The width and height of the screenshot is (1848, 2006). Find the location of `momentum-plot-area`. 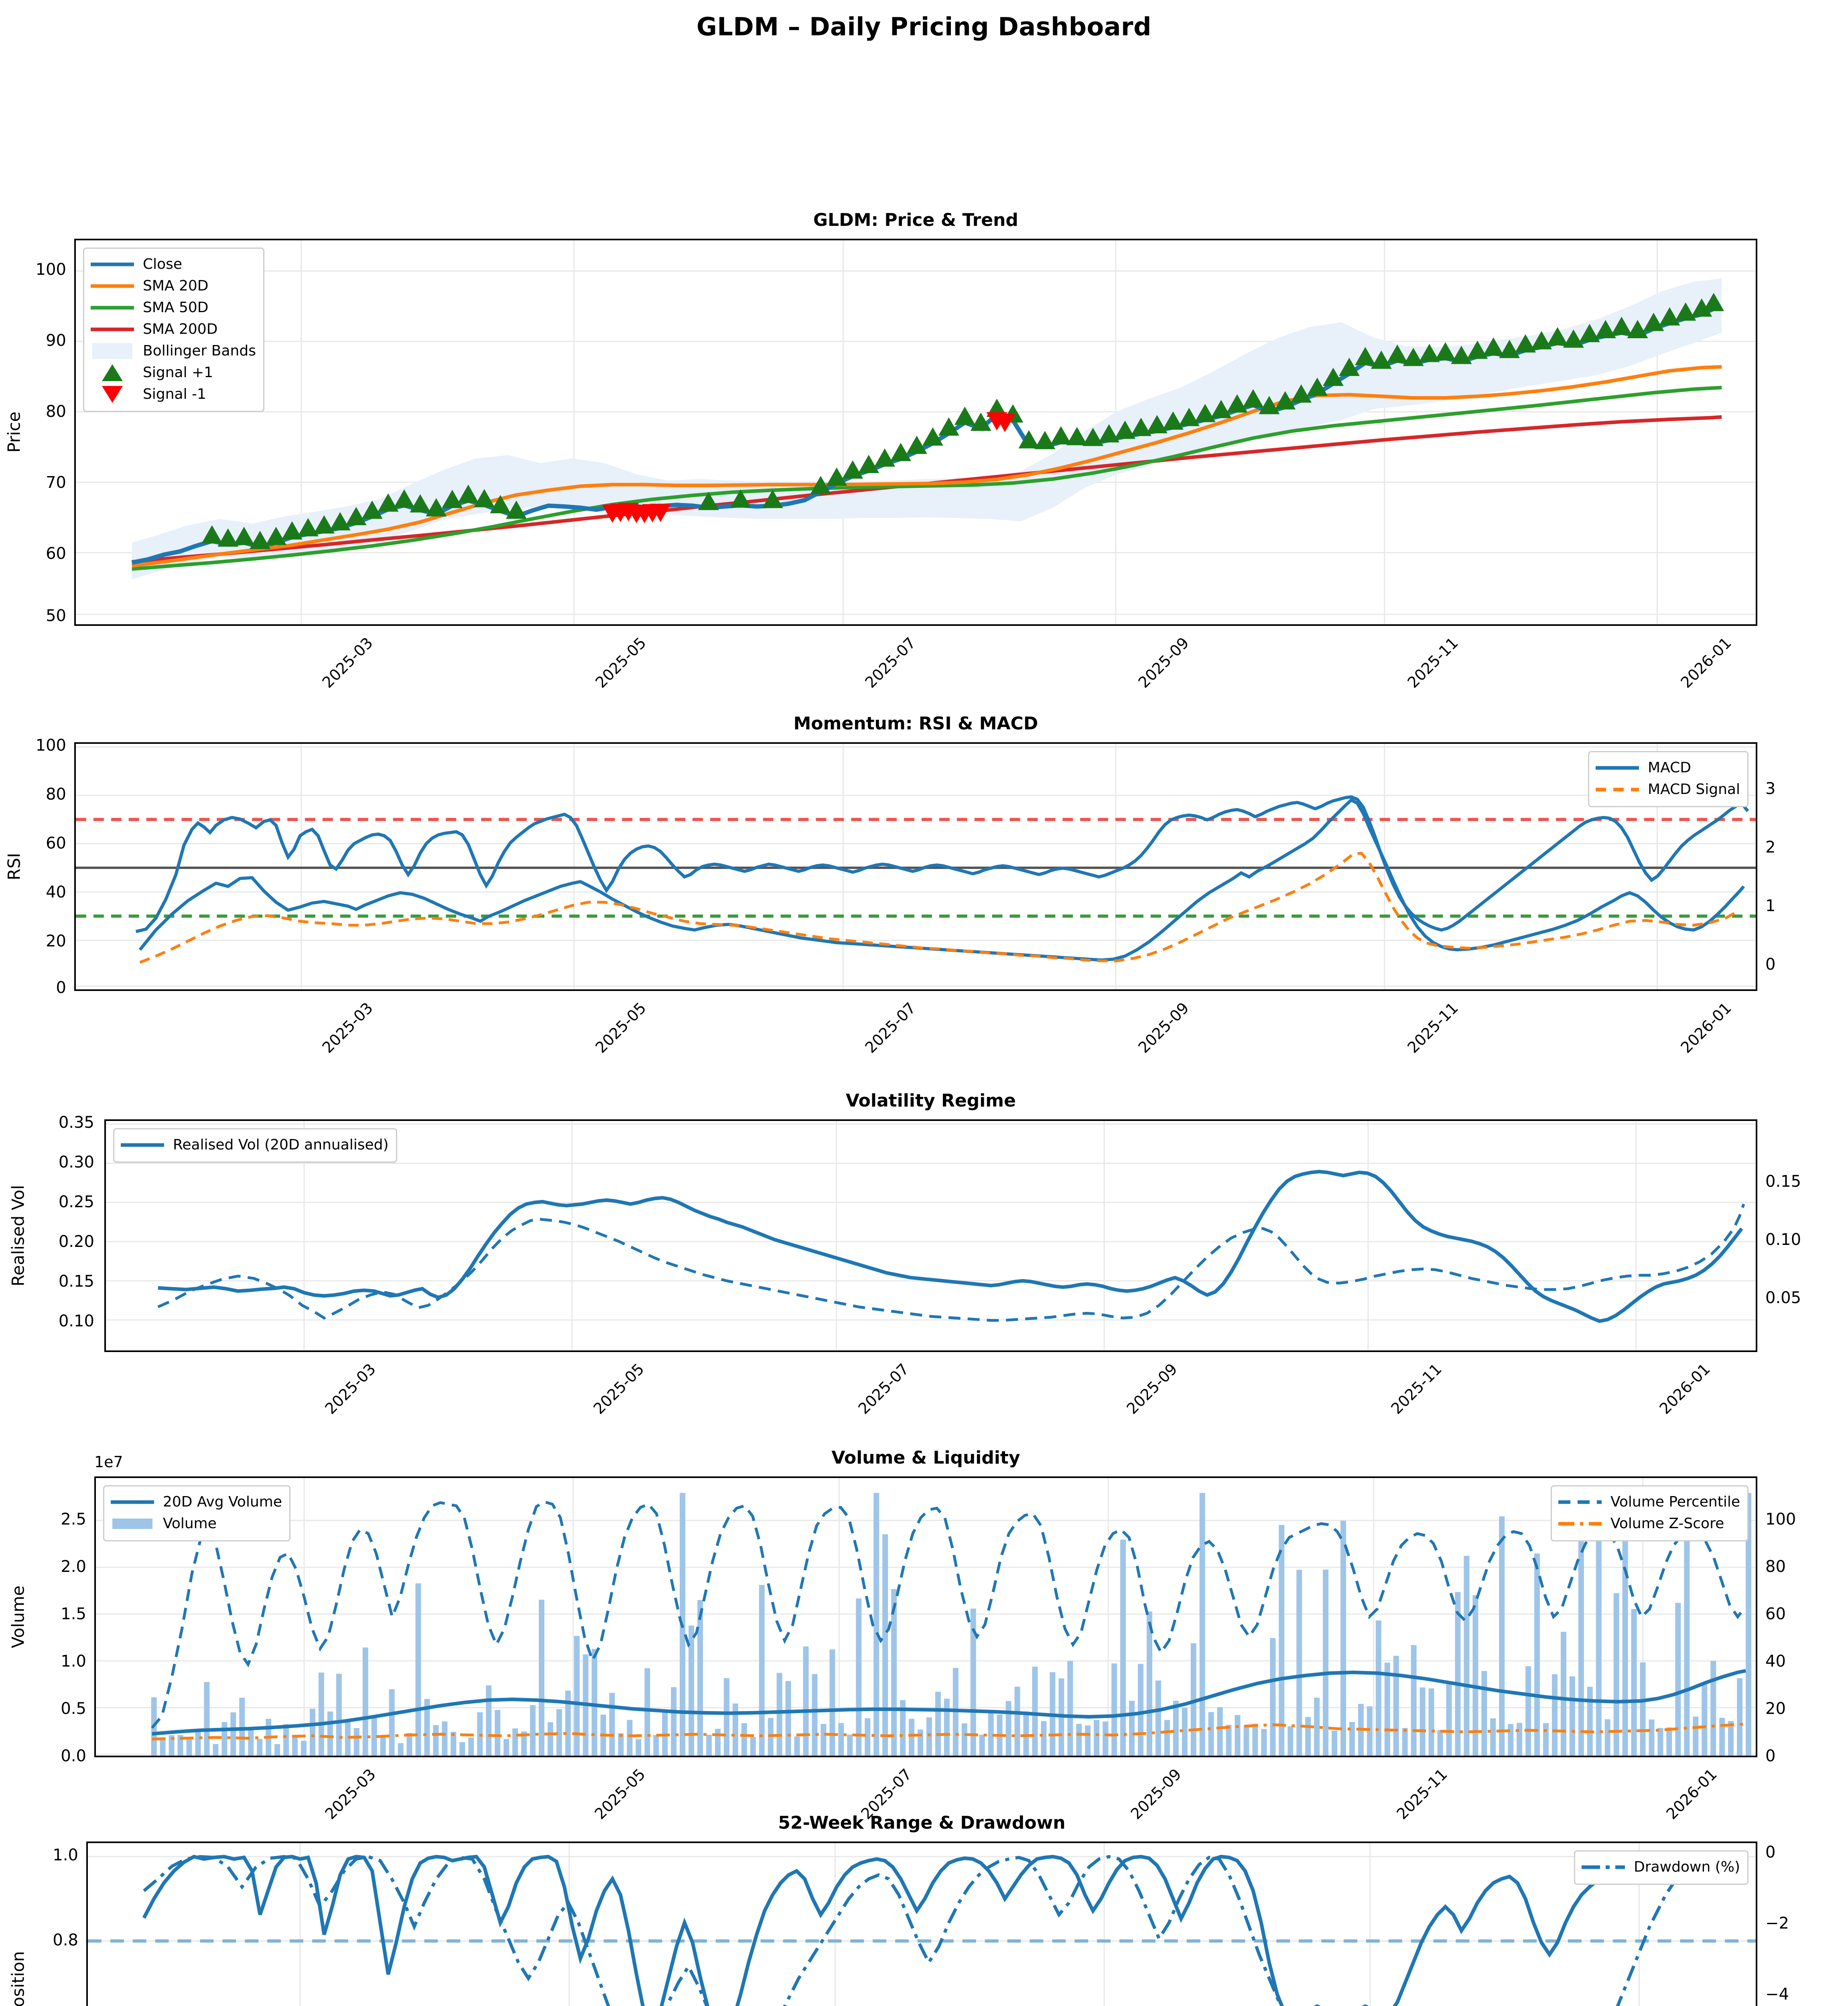

momentum-plot-area is located at coordinates (915, 867).